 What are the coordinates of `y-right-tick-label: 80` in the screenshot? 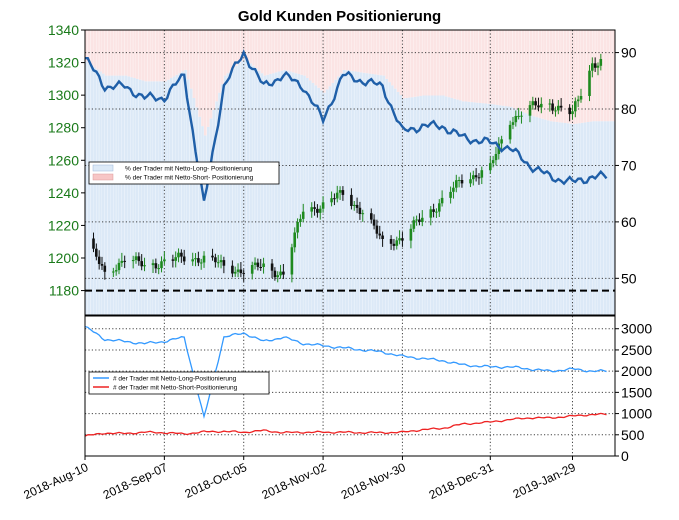 It's located at (629, 109).